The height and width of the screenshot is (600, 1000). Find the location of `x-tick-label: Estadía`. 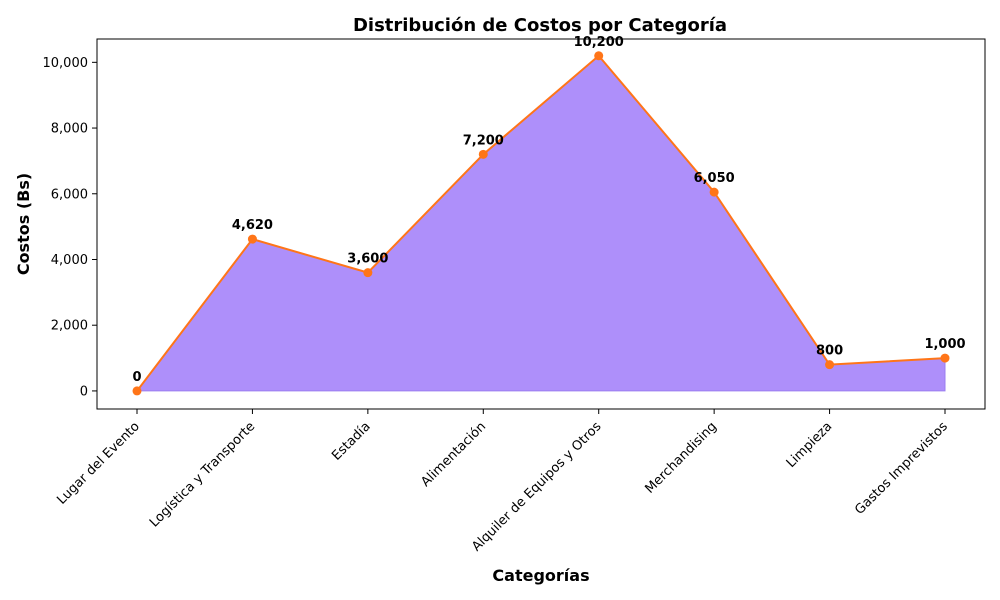

x-tick-label: Estadía is located at coordinates (351, 441).